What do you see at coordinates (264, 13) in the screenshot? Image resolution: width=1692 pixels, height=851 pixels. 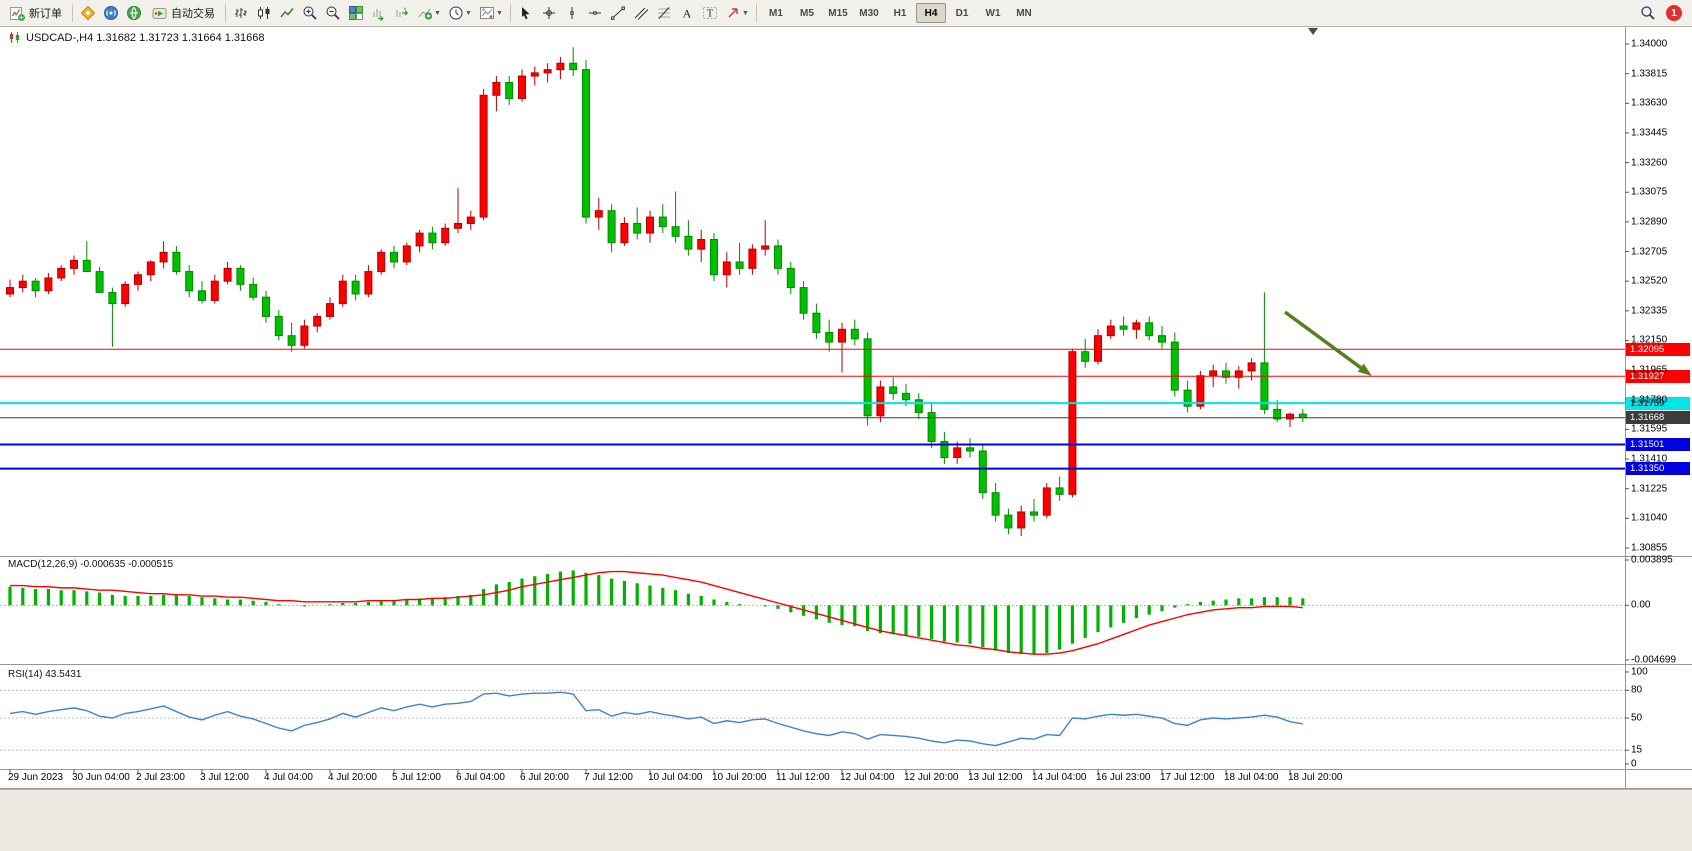 I see `candlestick-chart-button` at bounding box center [264, 13].